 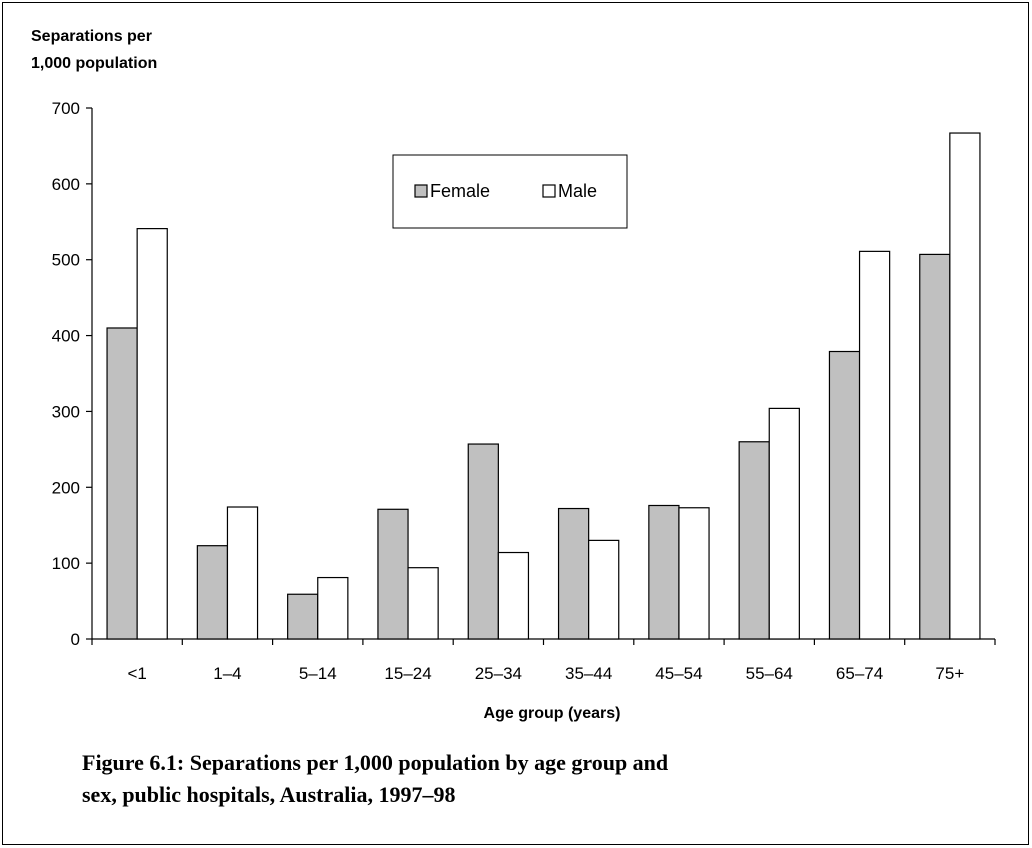 What do you see at coordinates (498, 673) in the screenshot?
I see `x-tick-label: 25–34` at bounding box center [498, 673].